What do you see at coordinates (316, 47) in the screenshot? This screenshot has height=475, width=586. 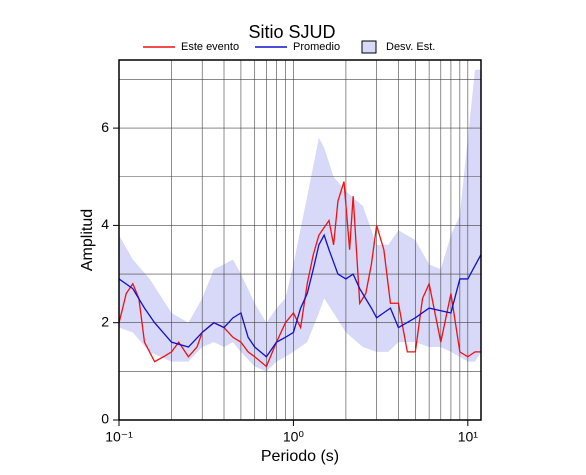 I see `legend-label: Promedio` at bounding box center [316, 47].